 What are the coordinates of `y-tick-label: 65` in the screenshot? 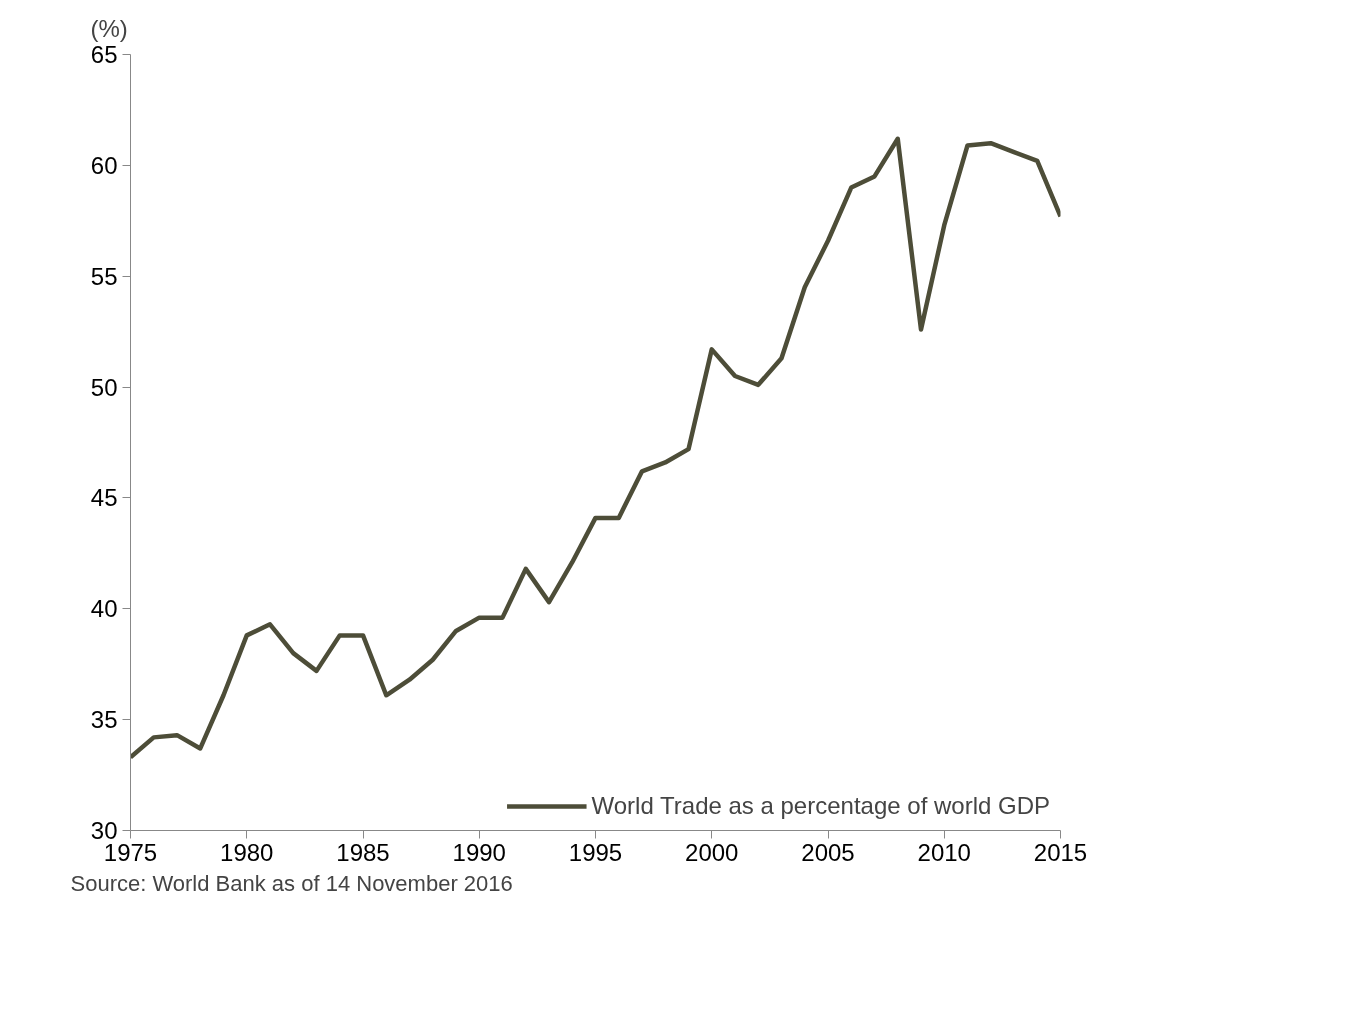 It's located at (104, 54).